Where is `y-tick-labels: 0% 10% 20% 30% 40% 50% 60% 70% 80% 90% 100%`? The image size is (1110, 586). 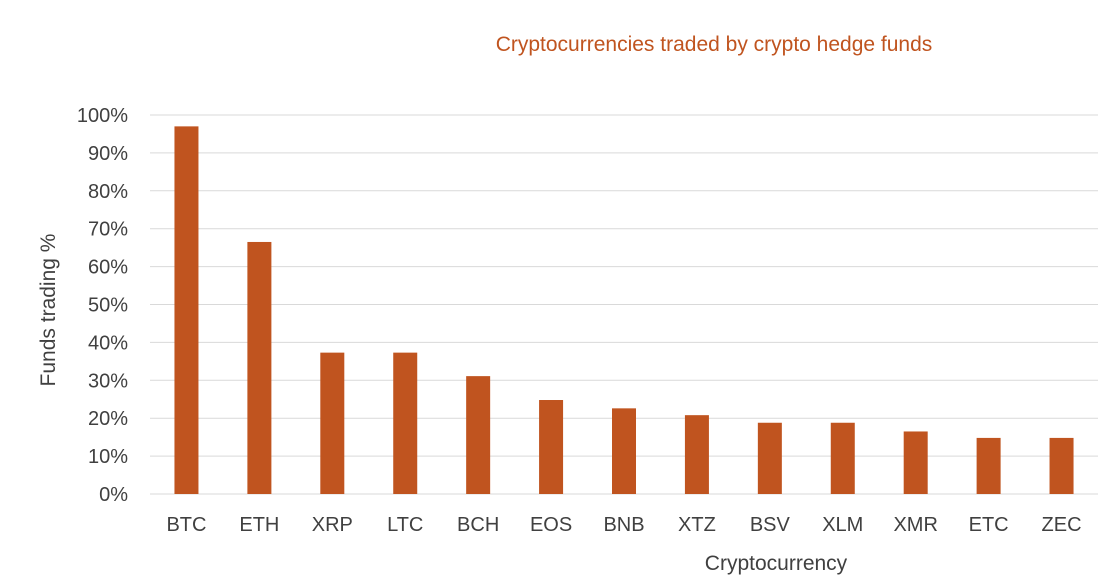
y-tick-labels: 0% 10% 20% 30% 40% 50% 60% 70% 80% 90% 100% is located at coordinates (102, 305).